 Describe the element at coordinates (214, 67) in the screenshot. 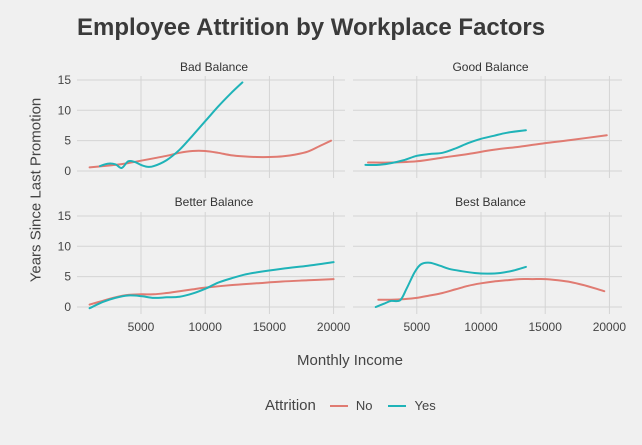

I see `panel-title: Bad Balance` at that location.